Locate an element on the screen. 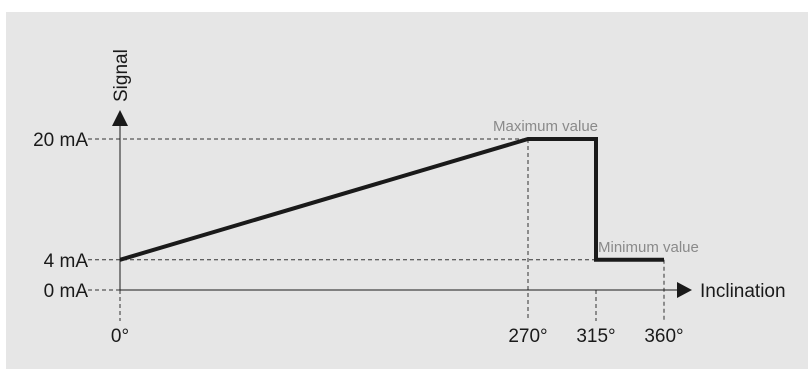 This screenshot has height=369, width=808. x-axis-arrow-icon is located at coordinates (684, 290).